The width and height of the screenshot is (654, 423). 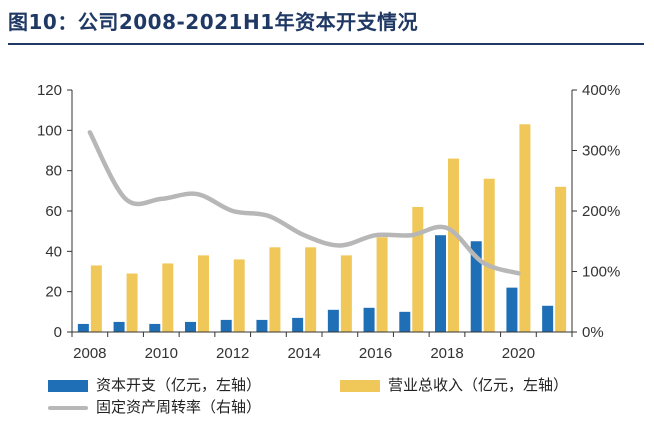 What do you see at coordinates (49, 90) in the screenshot?
I see `y-left-tick-label: 120` at bounding box center [49, 90].